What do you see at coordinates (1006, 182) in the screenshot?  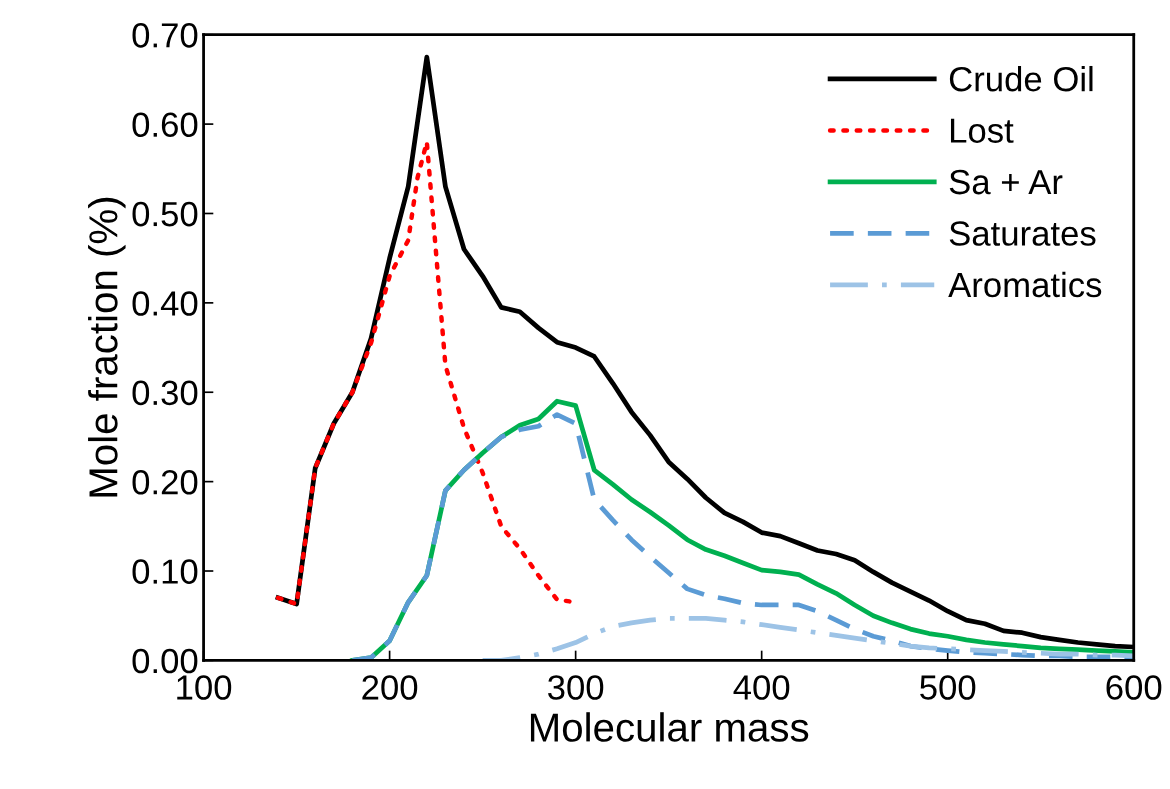 I see `legend-label: Sa + Ar` at bounding box center [1006, 182].